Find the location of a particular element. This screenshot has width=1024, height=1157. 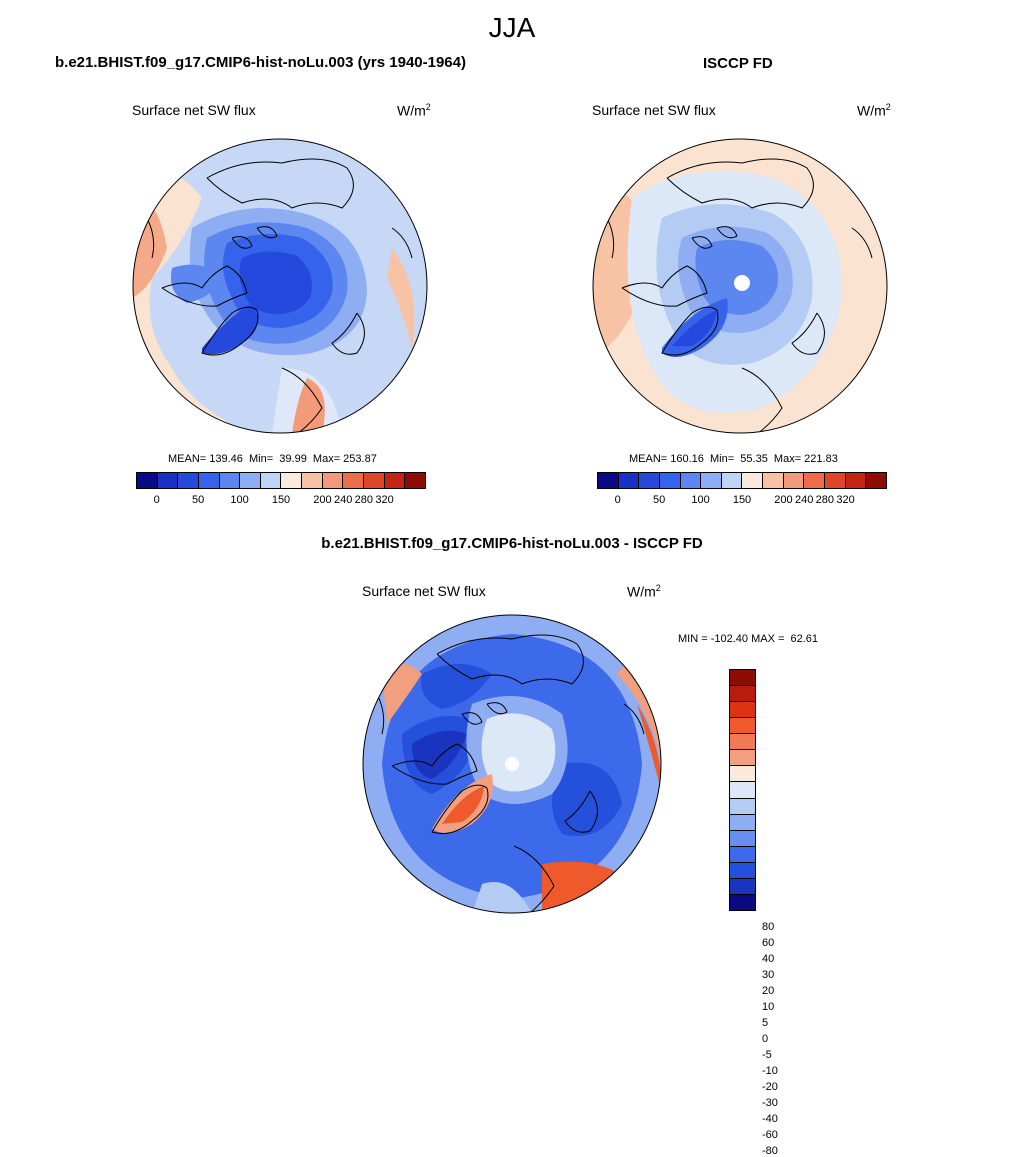

panel-1-colorbar-ticks: 0 50 100 150 200 240 280 320 is located at coordinates (281, 501).